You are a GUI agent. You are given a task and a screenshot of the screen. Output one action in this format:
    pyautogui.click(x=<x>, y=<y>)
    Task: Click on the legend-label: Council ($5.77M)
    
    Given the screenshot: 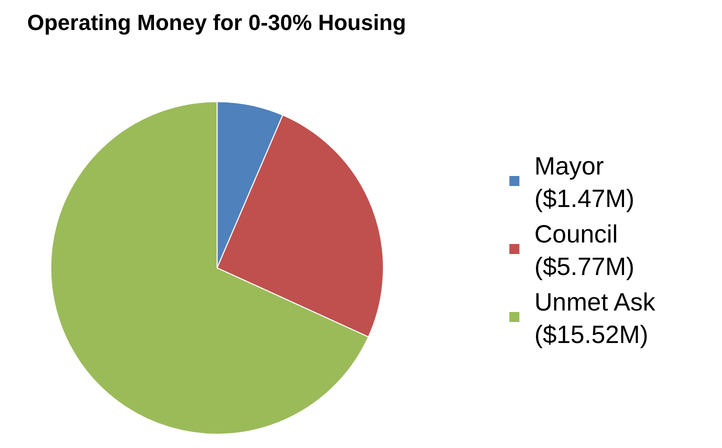 What is the action you would take?
    pyautogui.click(x=584, y=250)
    